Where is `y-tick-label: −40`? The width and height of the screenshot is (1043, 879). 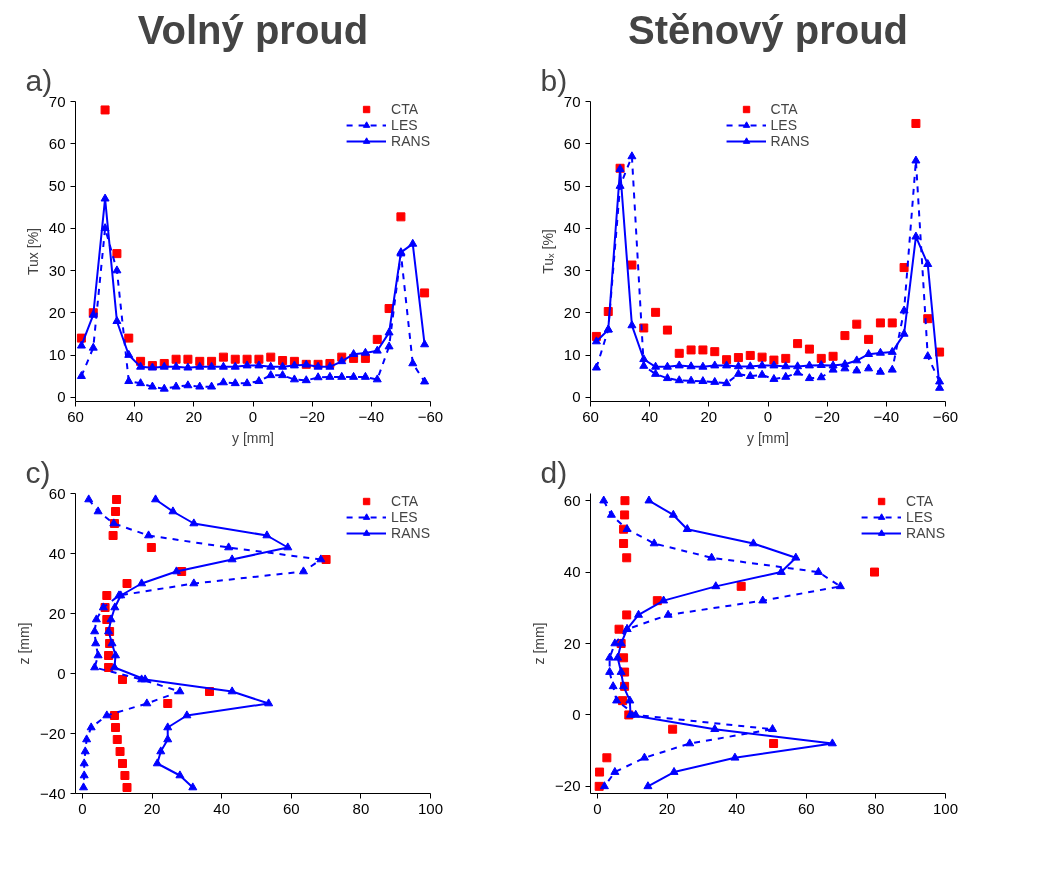
y-tick-label: −40 is located at coordinates (53, 793).